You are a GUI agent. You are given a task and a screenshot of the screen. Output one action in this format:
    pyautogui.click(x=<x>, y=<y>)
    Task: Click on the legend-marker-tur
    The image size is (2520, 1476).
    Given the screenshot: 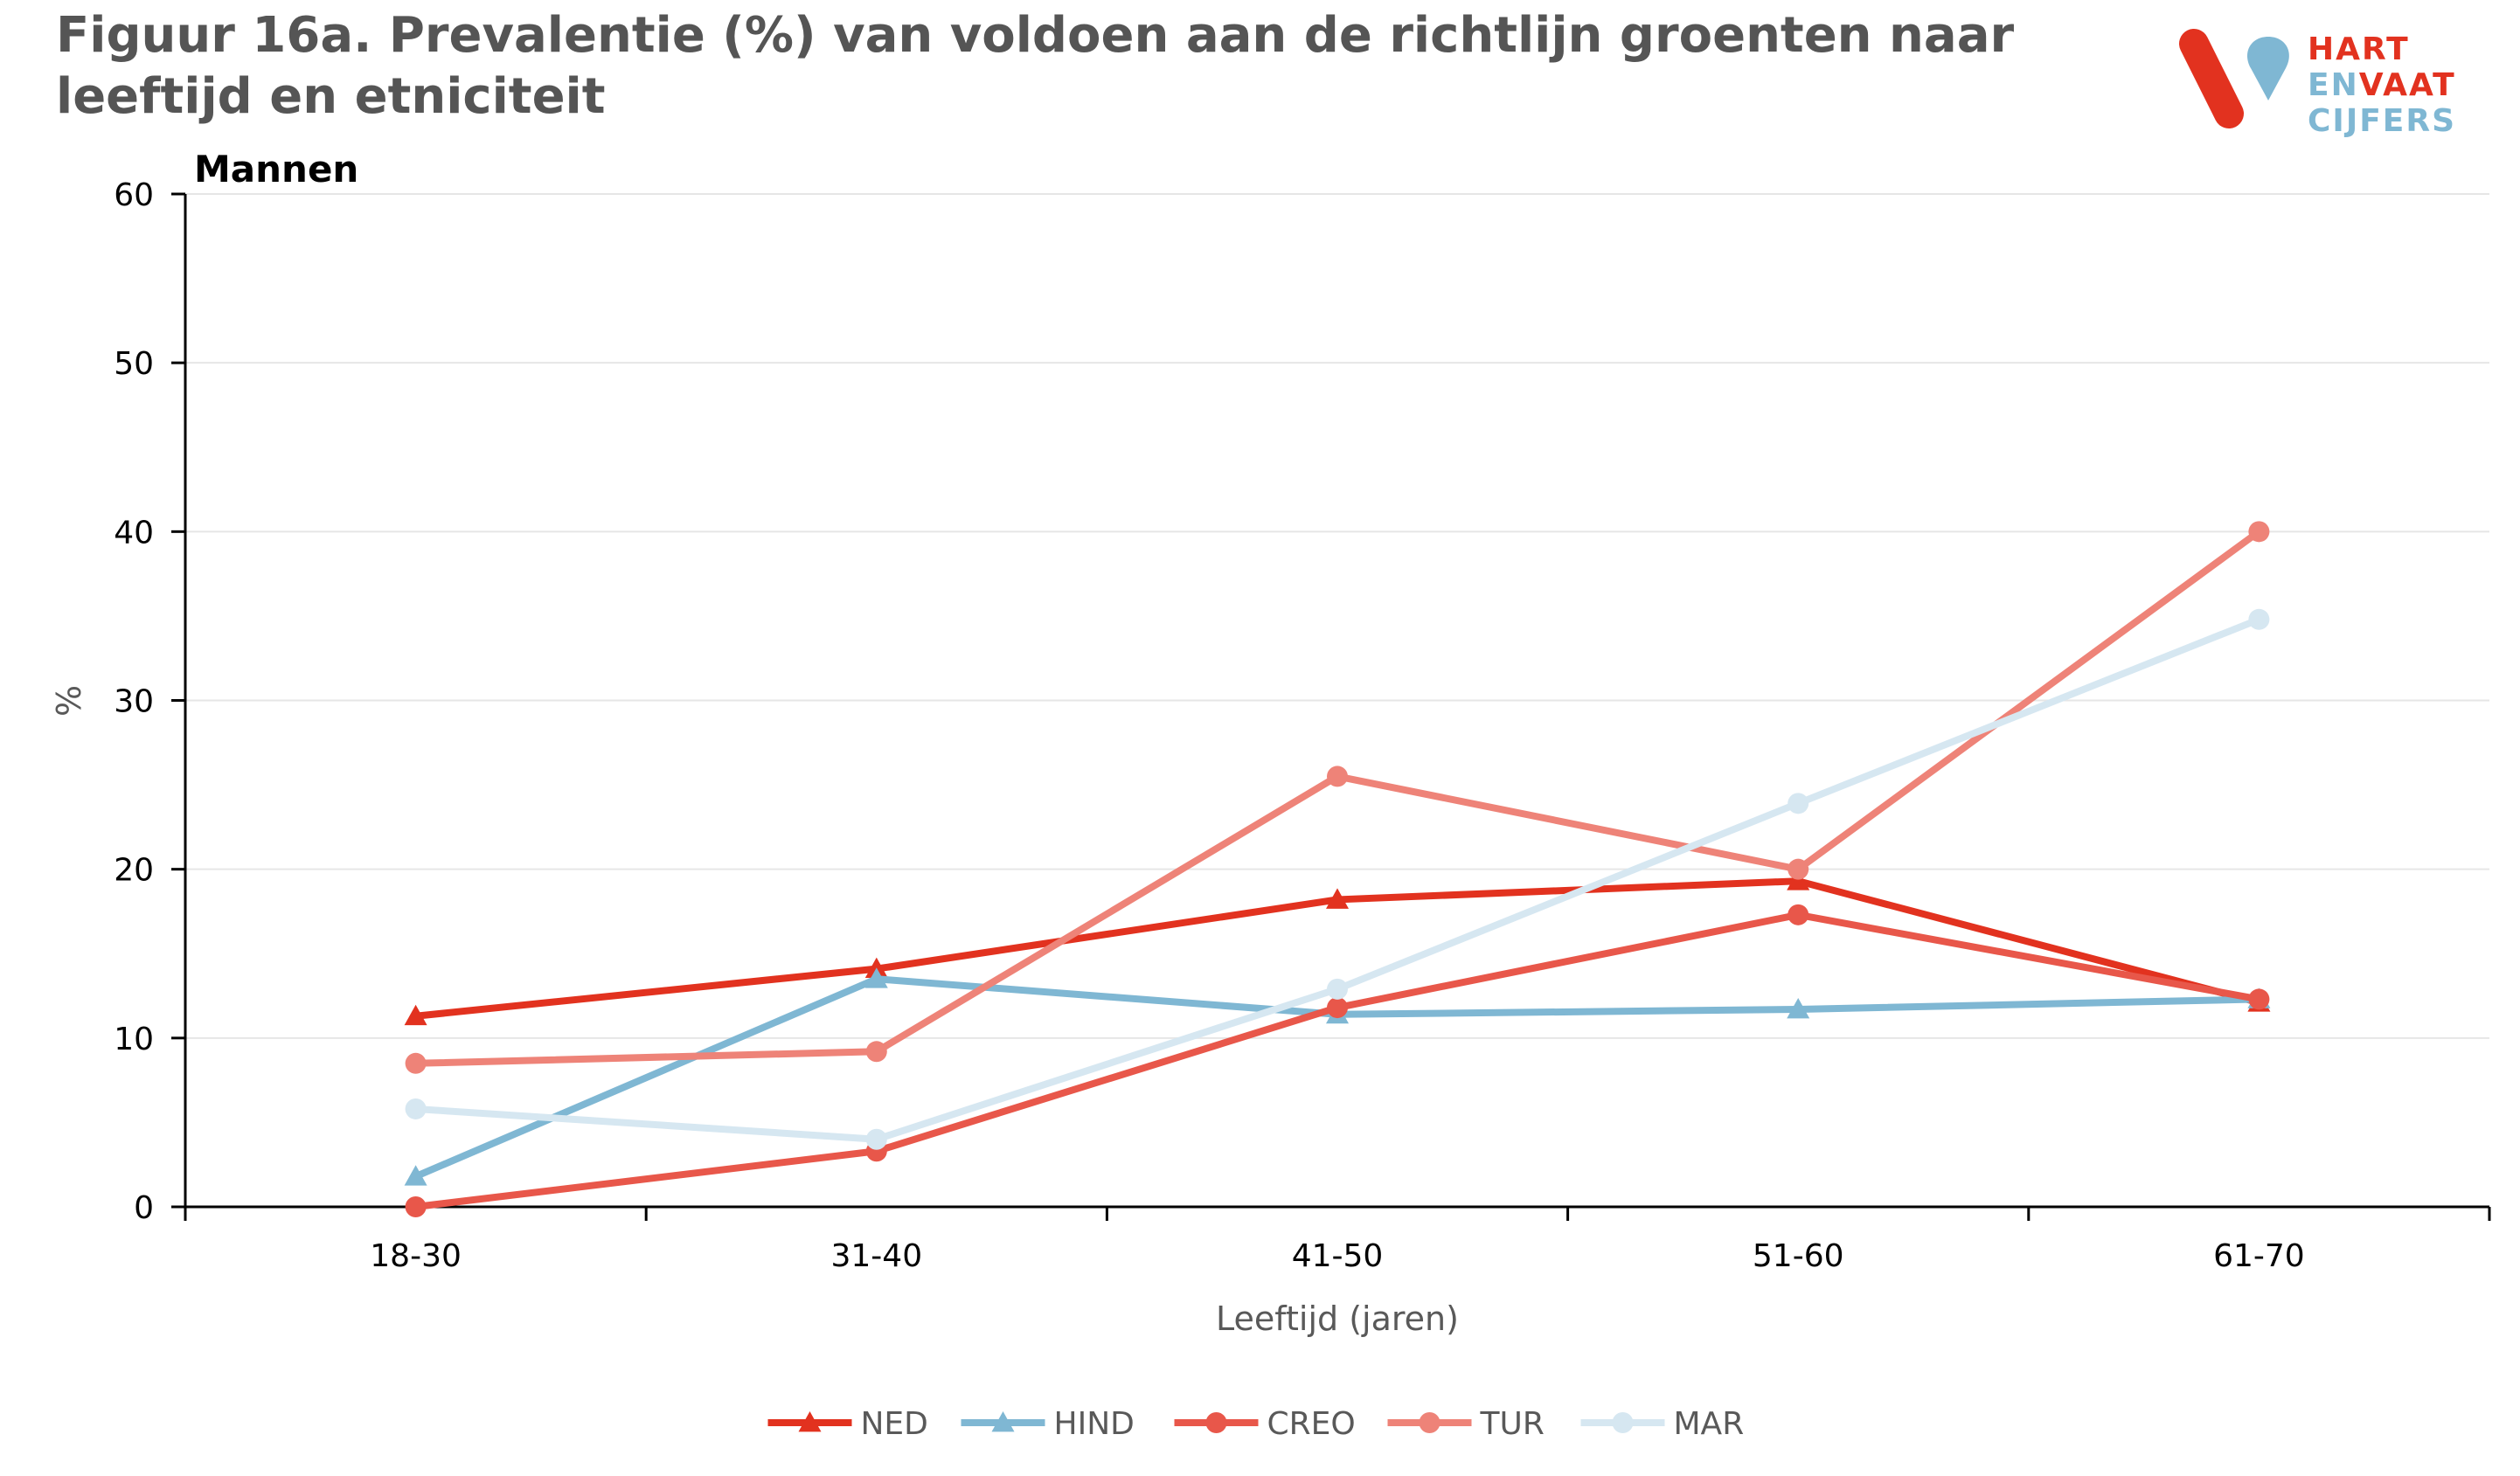 What is the action you would take?
    pyautogui.click(x=1429, y=1422)
    